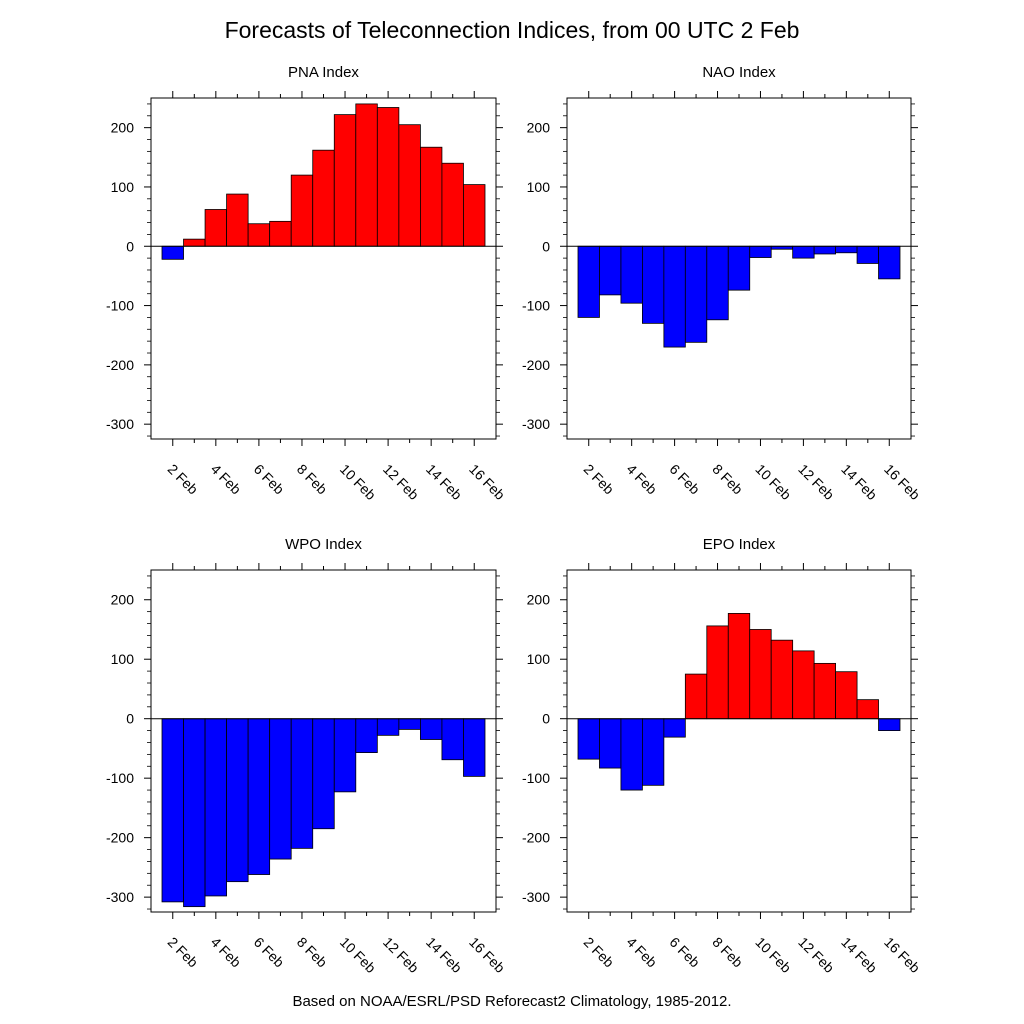 This screenshot has height=1024, width=1024. What do you see at coordinates (120, 838) in the screenshot?
I see `wpo-index-ytick-label: -200` at bounding box center [120, 838].